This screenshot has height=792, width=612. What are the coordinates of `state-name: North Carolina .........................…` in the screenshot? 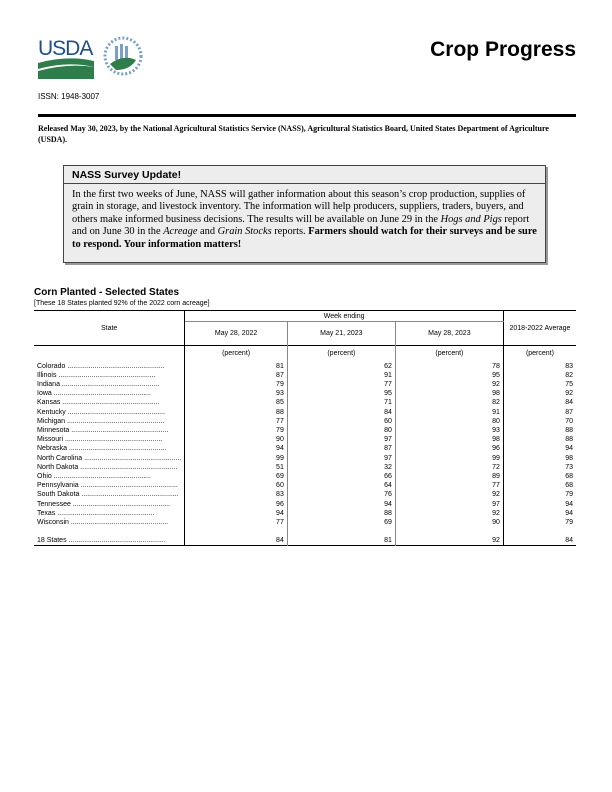 It's located at (110, 458).